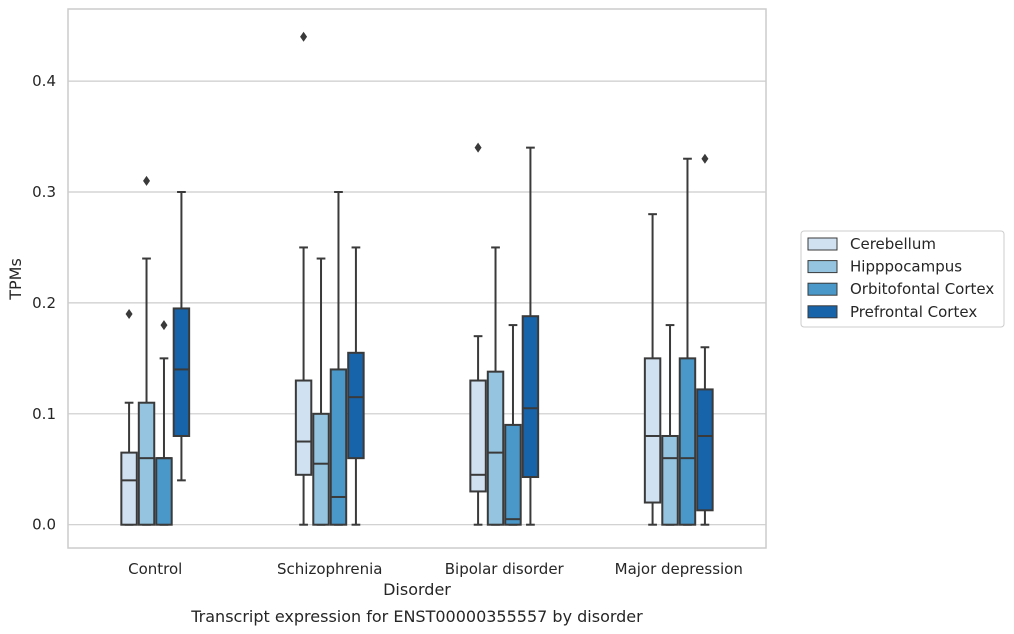 The image size is (1014, 634). What do you see at coordinates (906, 267) in the screenshot?
I see `legend-label: Hipppocampus` at bounding box center [906, 267].